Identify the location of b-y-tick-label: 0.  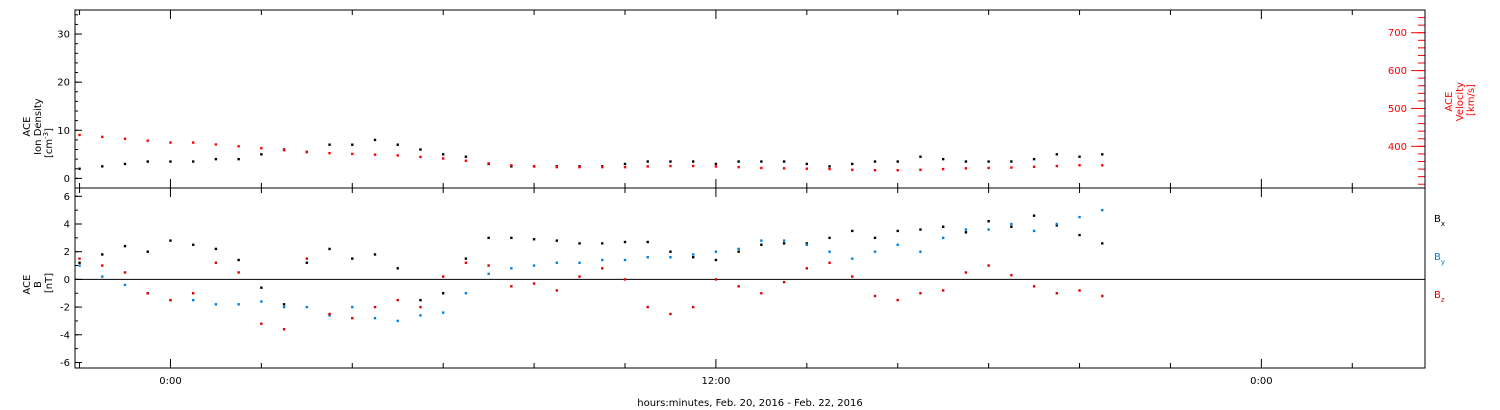
(67, 280).